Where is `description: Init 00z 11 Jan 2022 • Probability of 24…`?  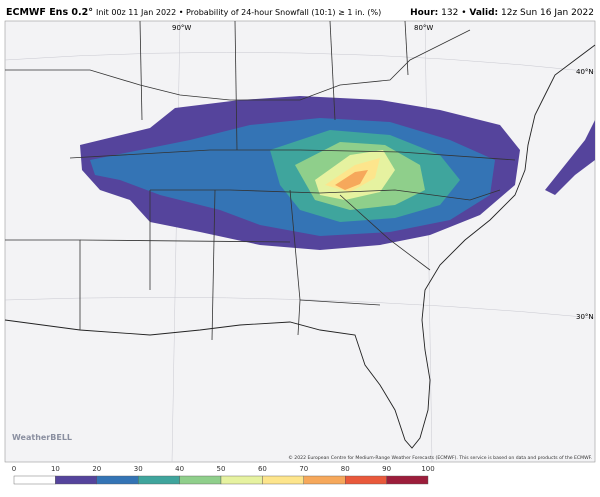
description: Init 00z 11 Jan 2022 • Probability of 24… is located at coordinates (238, 12).